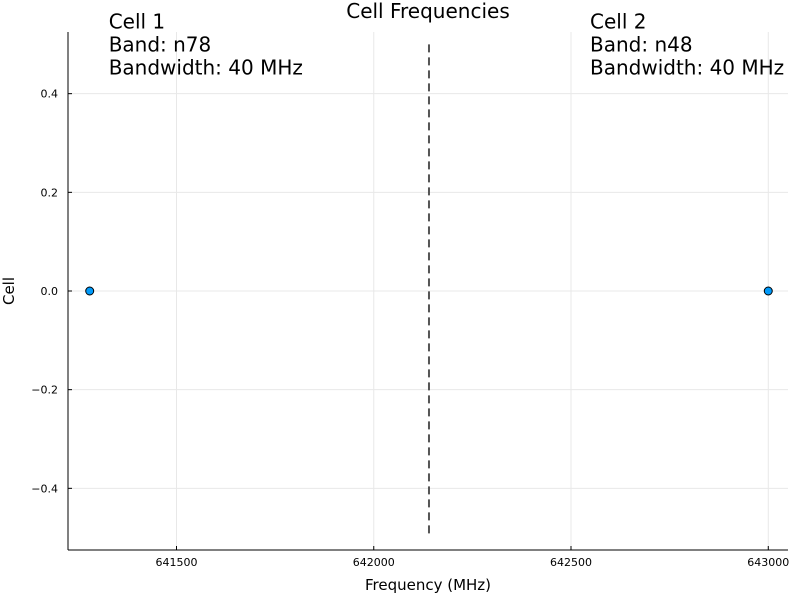  I want to click on data-points, so click(429, 291).